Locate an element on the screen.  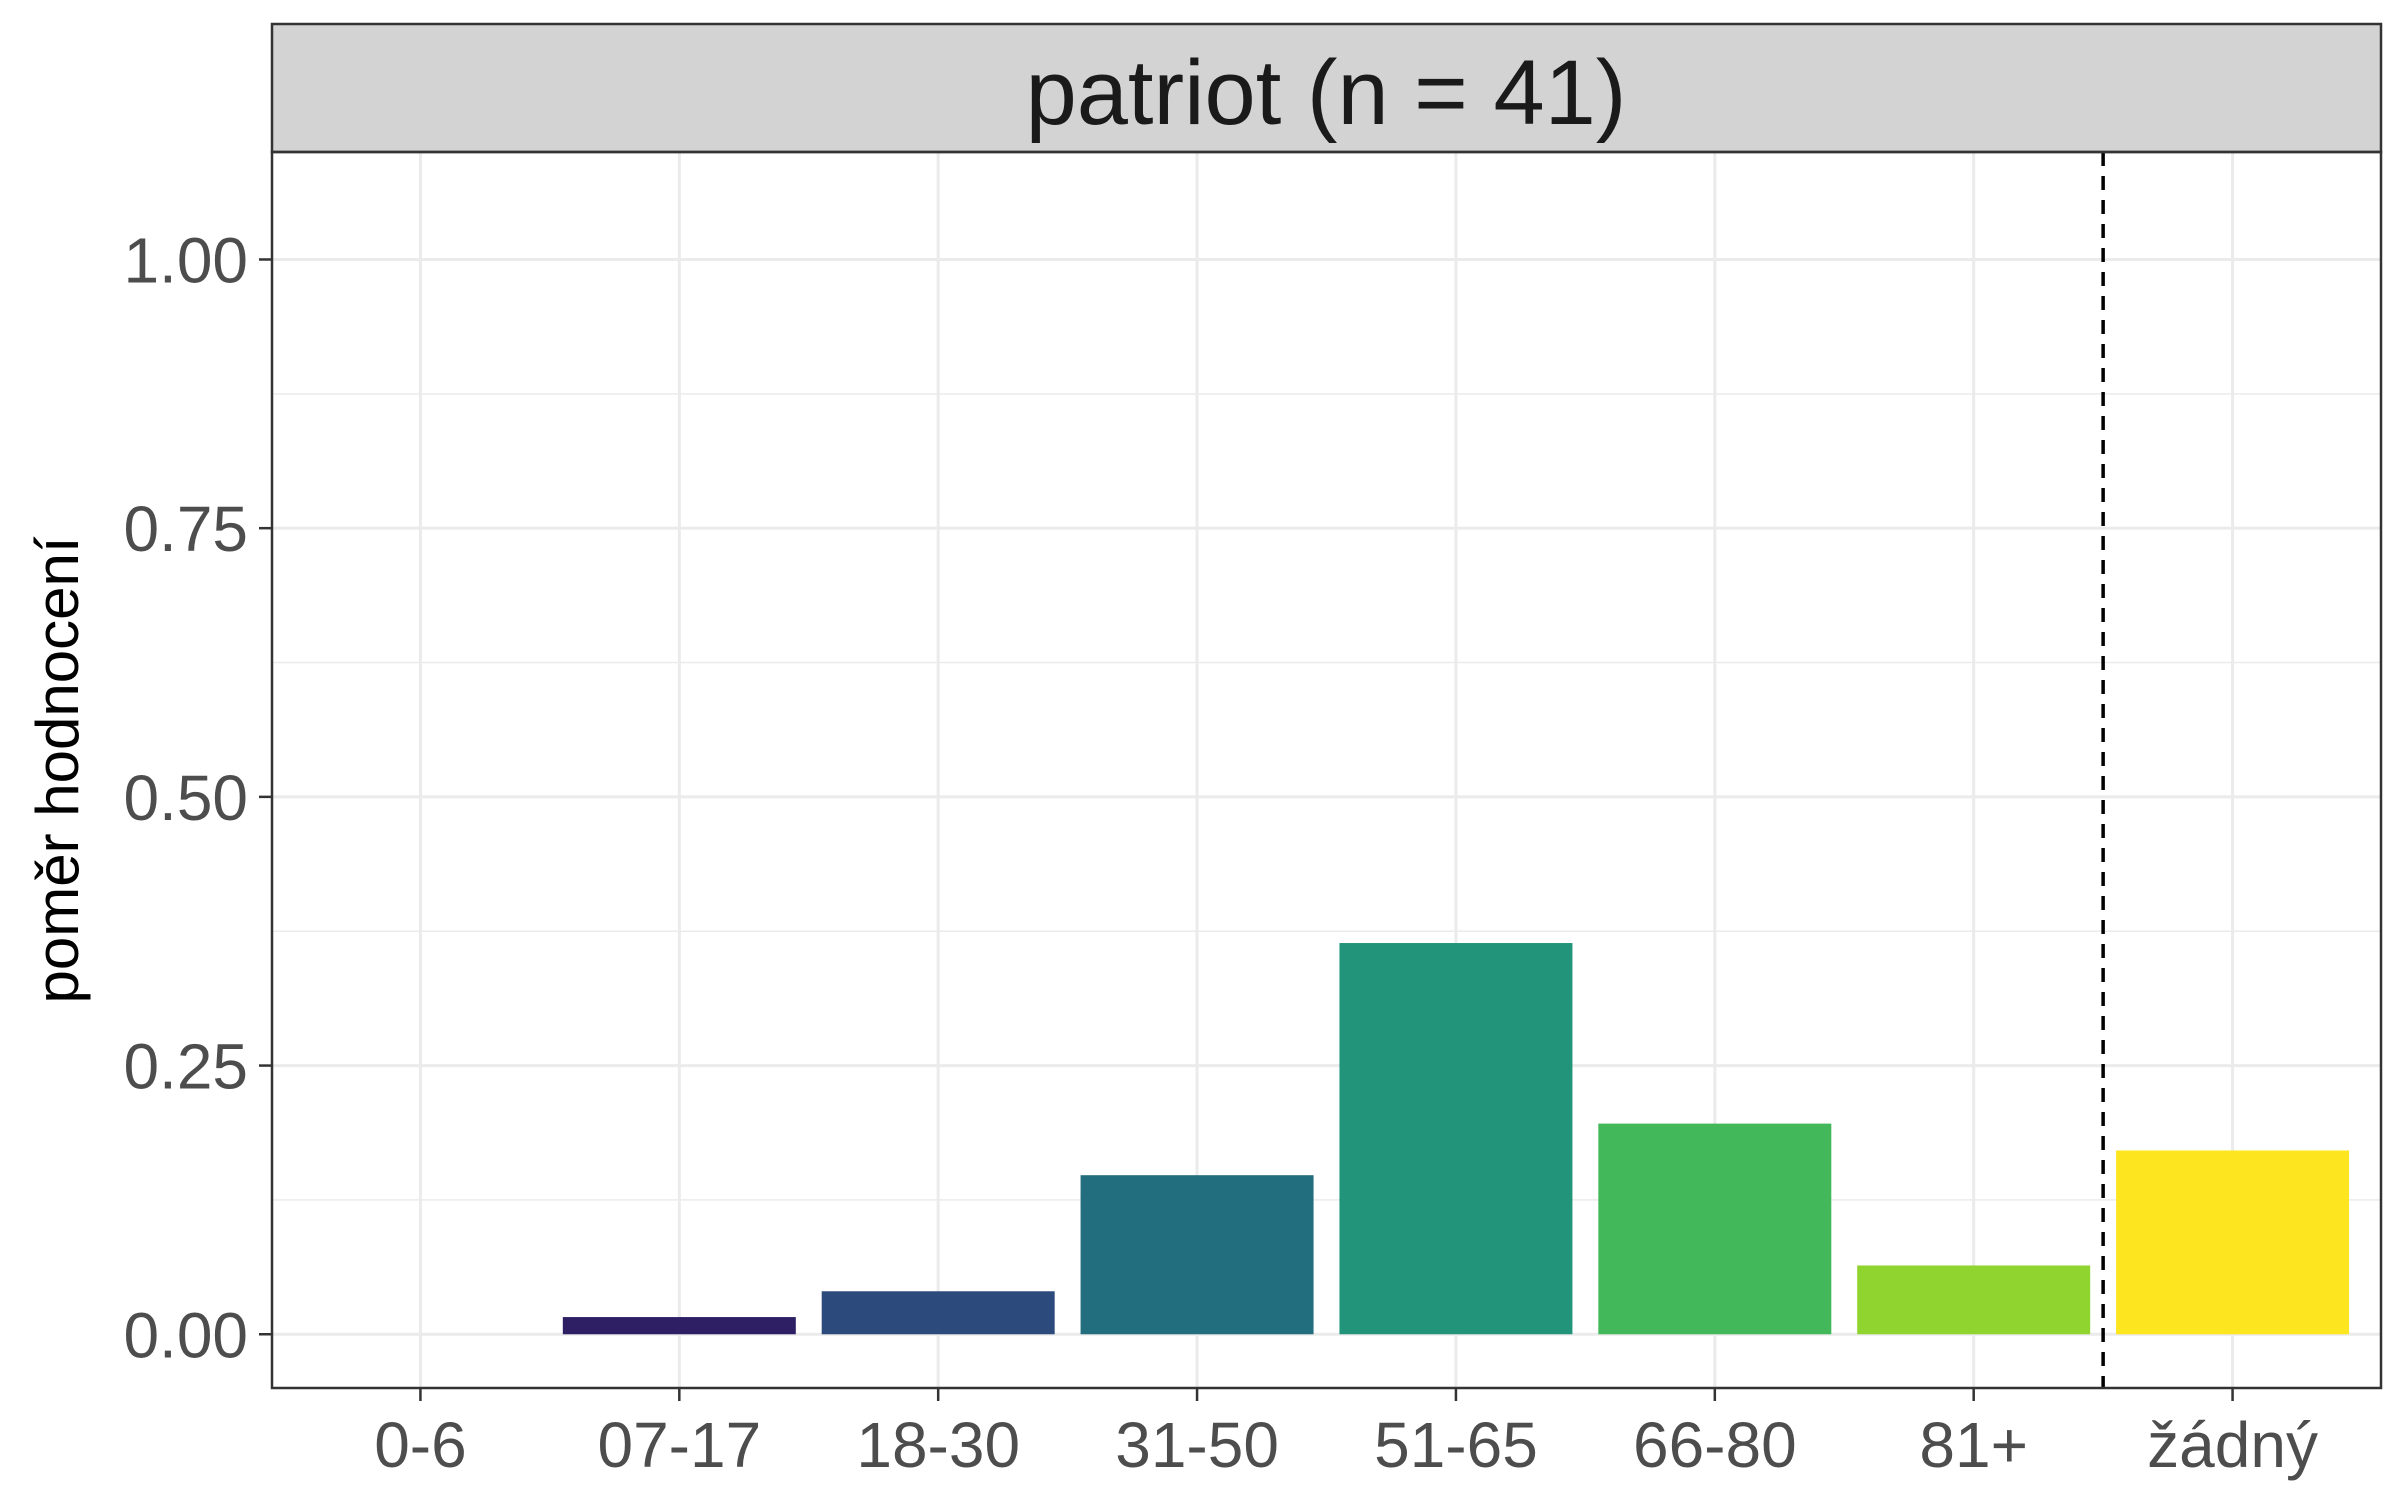
facet-strip is located at coordinates (1326, 88).